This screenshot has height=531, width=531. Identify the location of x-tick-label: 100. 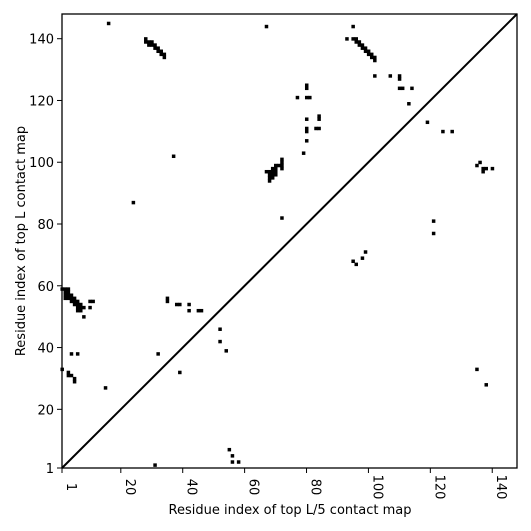
(376, 487).